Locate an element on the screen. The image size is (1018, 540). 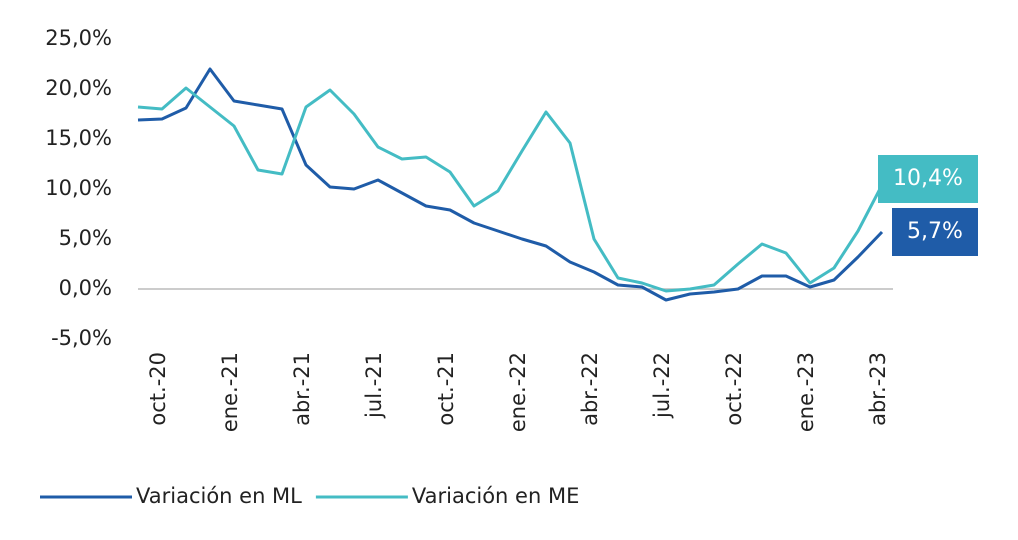
x-tick-label: abr.-23 is located at coordinates (878, 389).